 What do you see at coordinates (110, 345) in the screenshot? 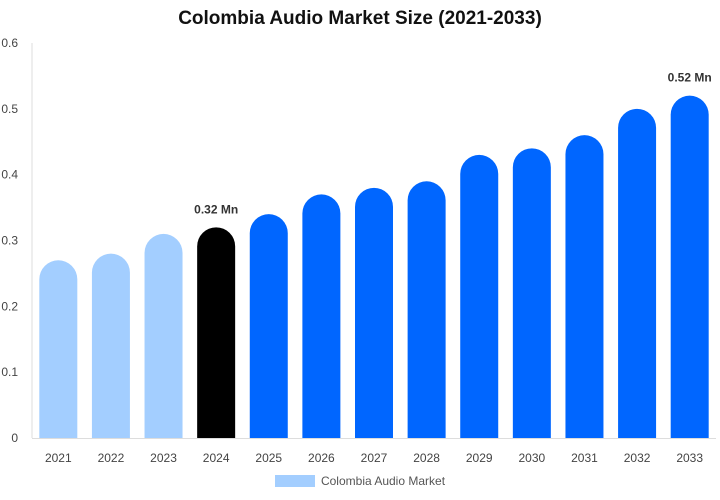
I see `bar-2022` at bounding box center [110, 345].